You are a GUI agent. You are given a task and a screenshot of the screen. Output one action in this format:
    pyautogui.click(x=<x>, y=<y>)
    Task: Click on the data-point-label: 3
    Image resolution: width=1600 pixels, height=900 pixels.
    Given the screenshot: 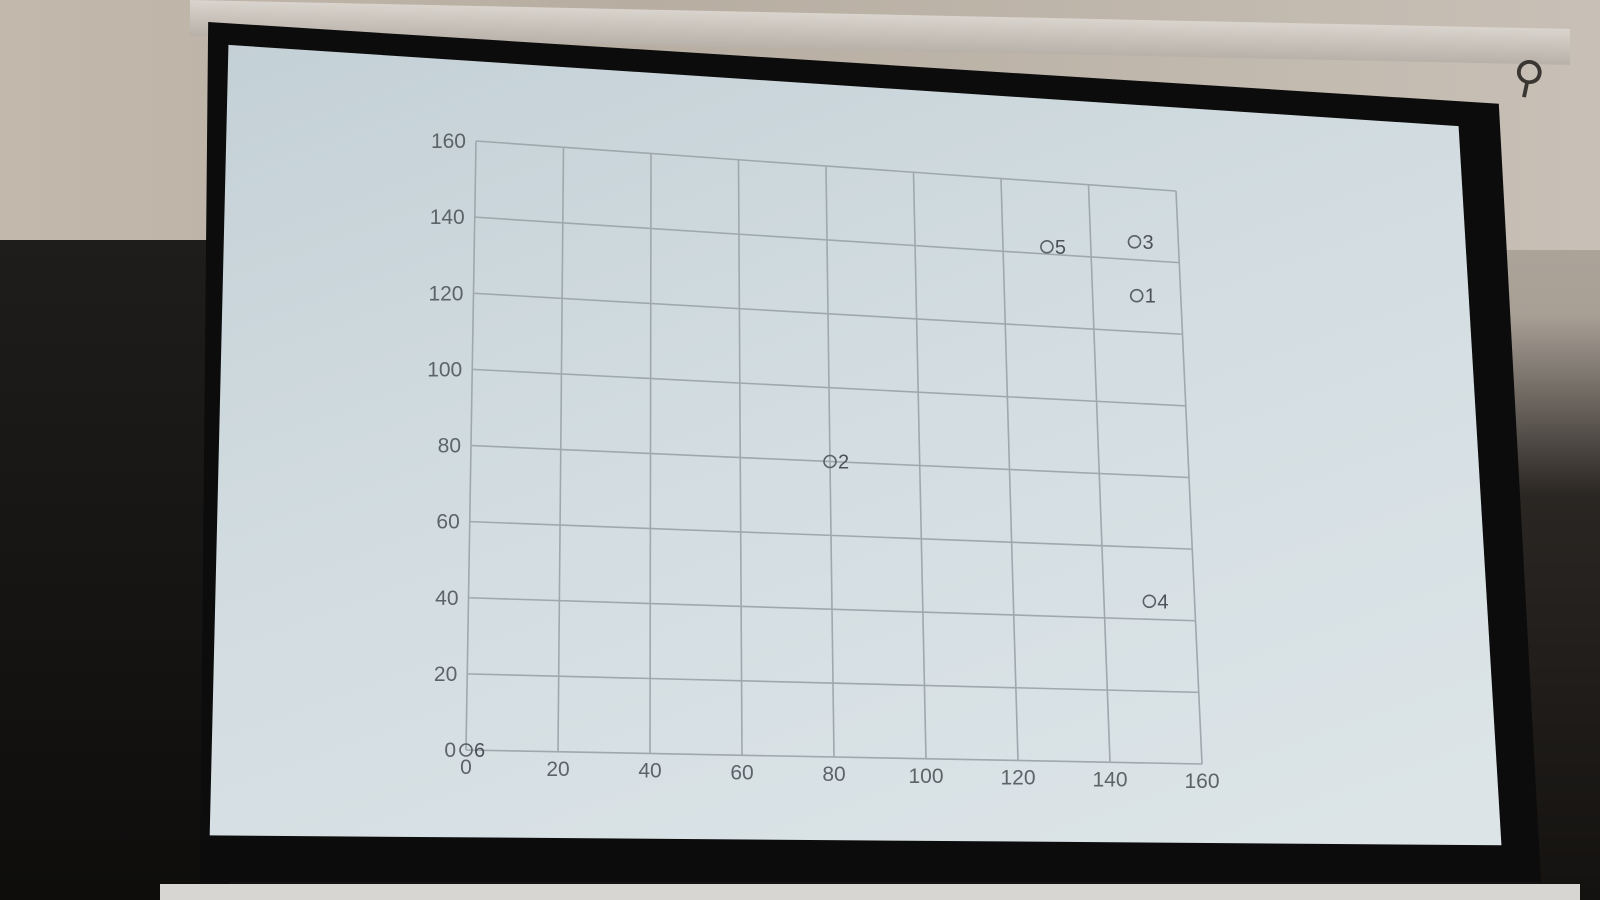 What is the action you would take?
    pyautogui.click(x=1147, y=243)
    